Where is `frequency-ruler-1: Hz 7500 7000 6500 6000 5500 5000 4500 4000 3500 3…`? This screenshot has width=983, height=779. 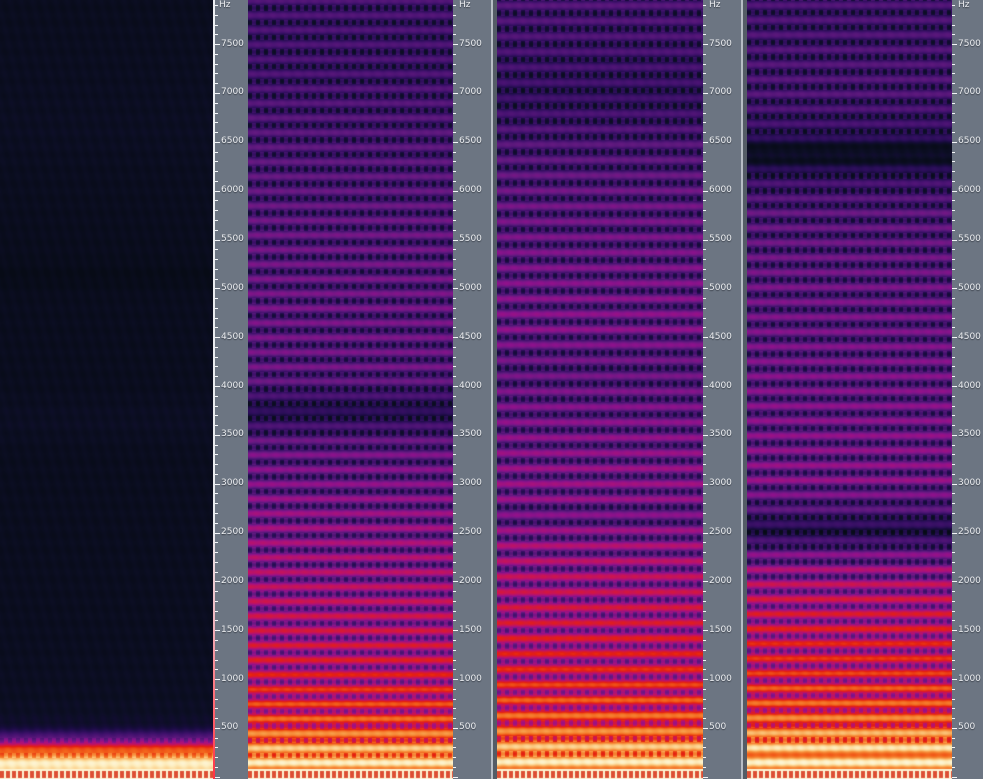
frequency-ruler-1: Hz 7500 7000 6500 6000 5500 5000 4500 4000 3500 3… is located at coordinates (230, 389).